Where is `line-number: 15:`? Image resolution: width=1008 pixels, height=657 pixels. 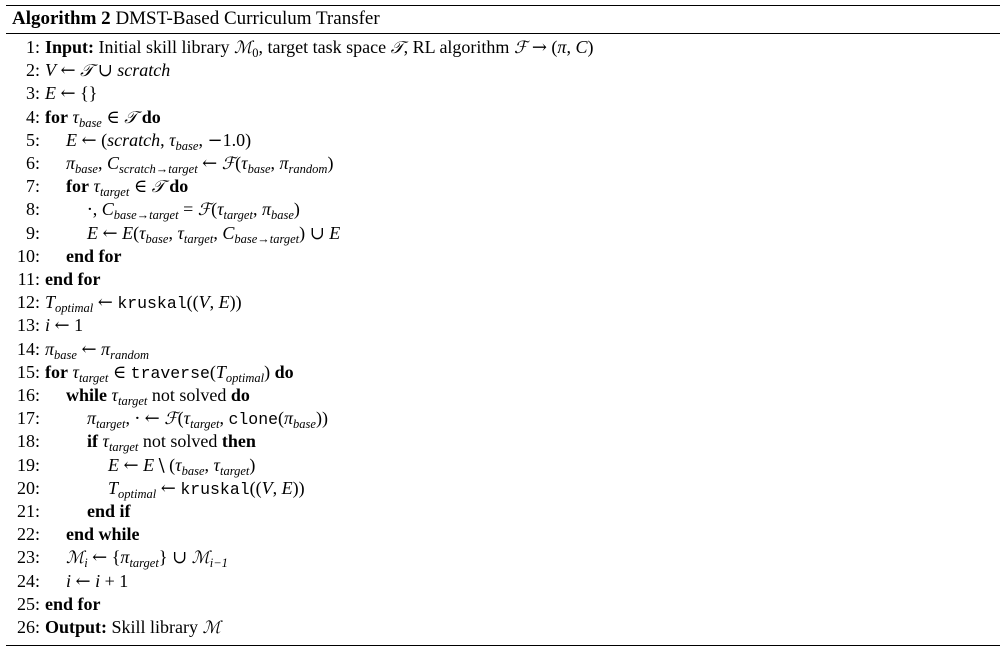 line-number: 15: is located at coordinates (28, 371).